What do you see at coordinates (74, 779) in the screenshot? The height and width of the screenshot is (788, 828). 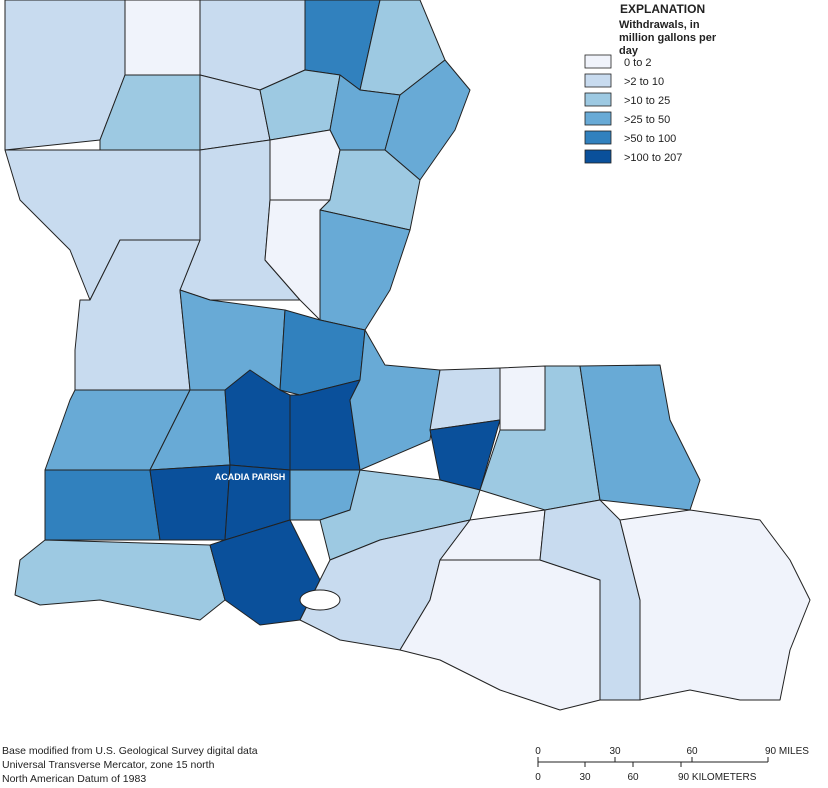 I see `source-note: North American Datum of 1983` at bounding box center [74, 779].